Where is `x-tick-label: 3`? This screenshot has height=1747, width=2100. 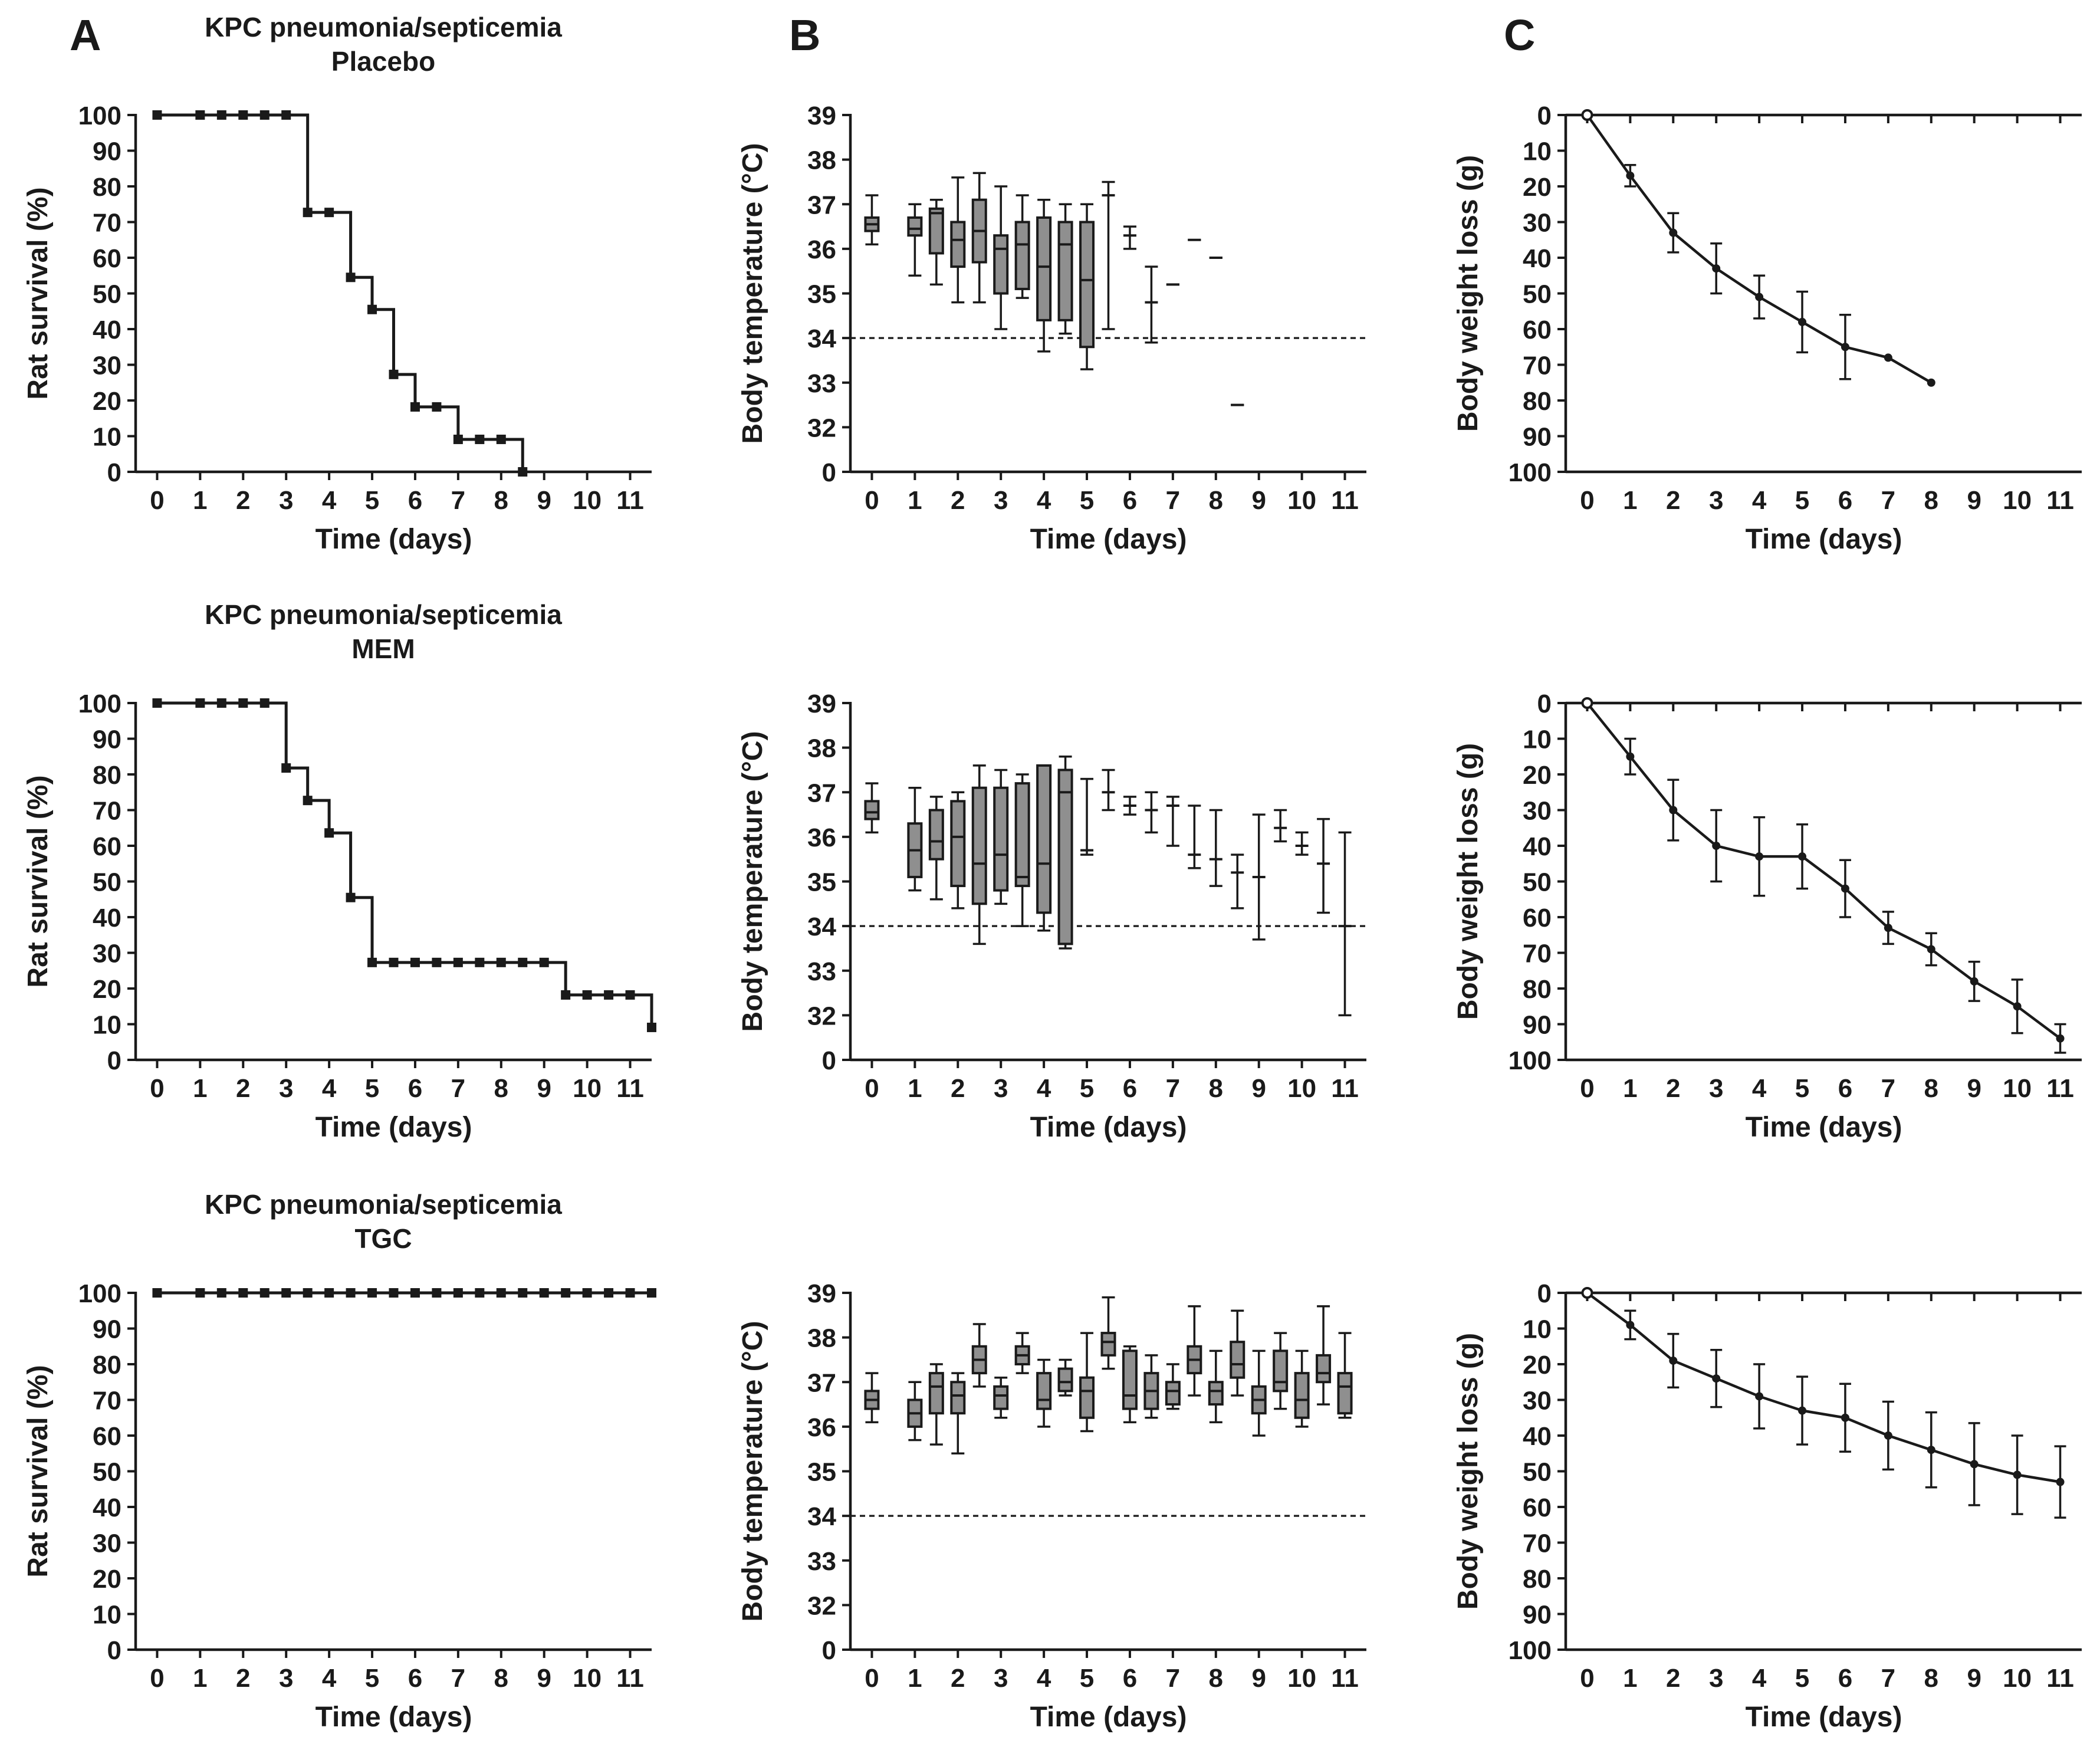 x-tick-label: 3 is located at coordinates (286, 1088).